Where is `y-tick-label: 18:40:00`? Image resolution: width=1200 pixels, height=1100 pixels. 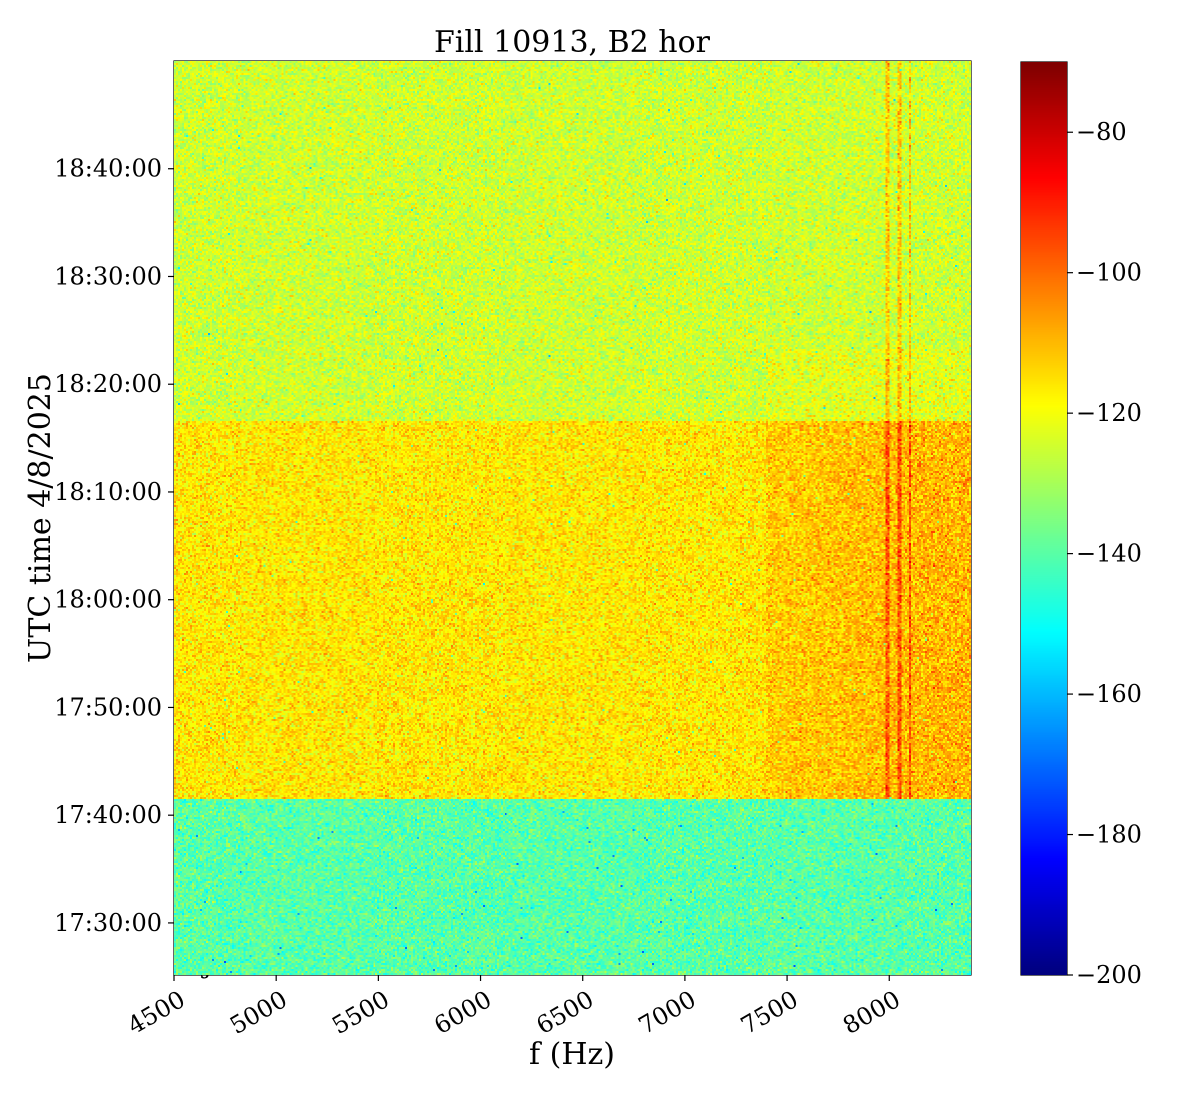 y-tick-label: 18:40:00 is located at coordinates (108, 169).